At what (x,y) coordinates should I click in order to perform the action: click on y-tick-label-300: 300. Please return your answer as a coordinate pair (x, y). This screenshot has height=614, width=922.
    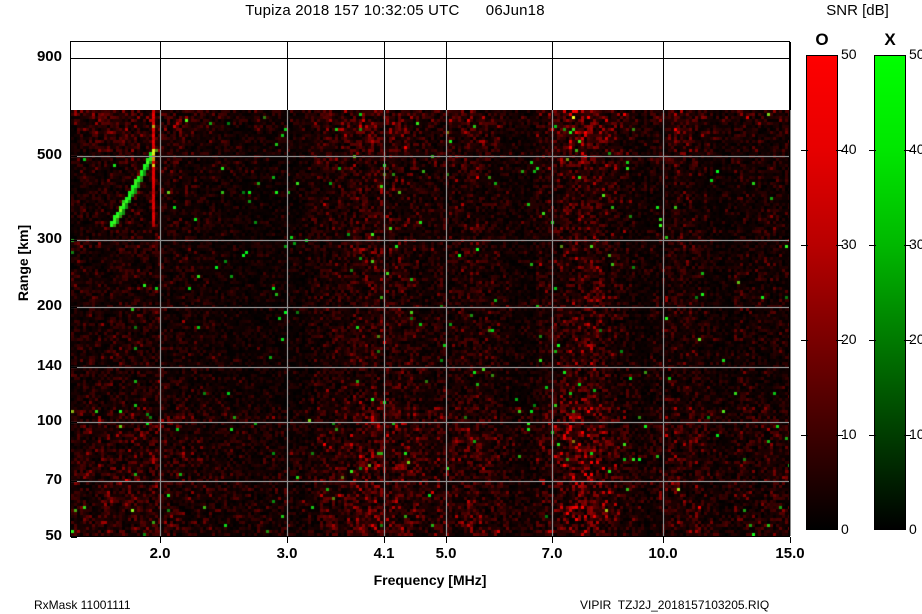
    Looking at the image, I should click on (49, 238).